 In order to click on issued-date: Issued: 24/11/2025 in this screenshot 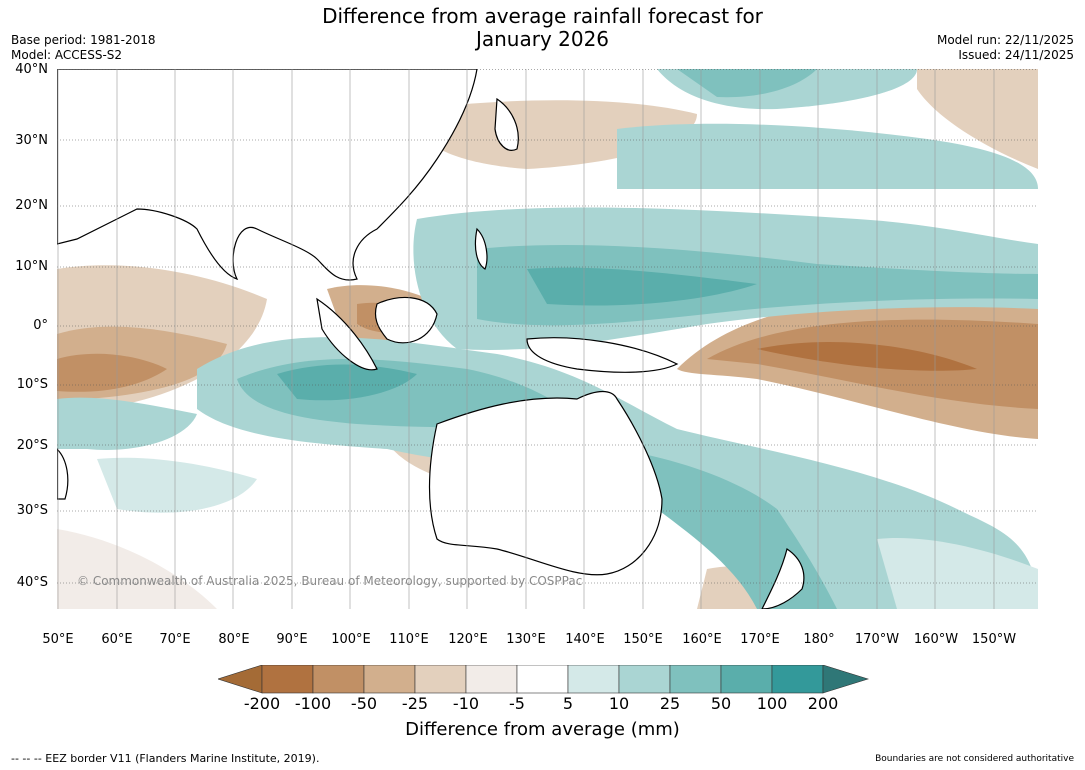, I will do `click(1016, 55)`.